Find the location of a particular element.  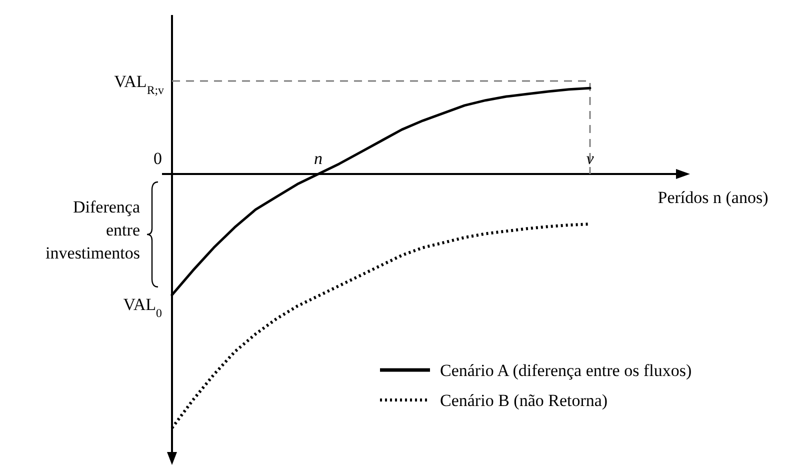

text: Diferença entre investimentos is located at coordinates (93, 229).